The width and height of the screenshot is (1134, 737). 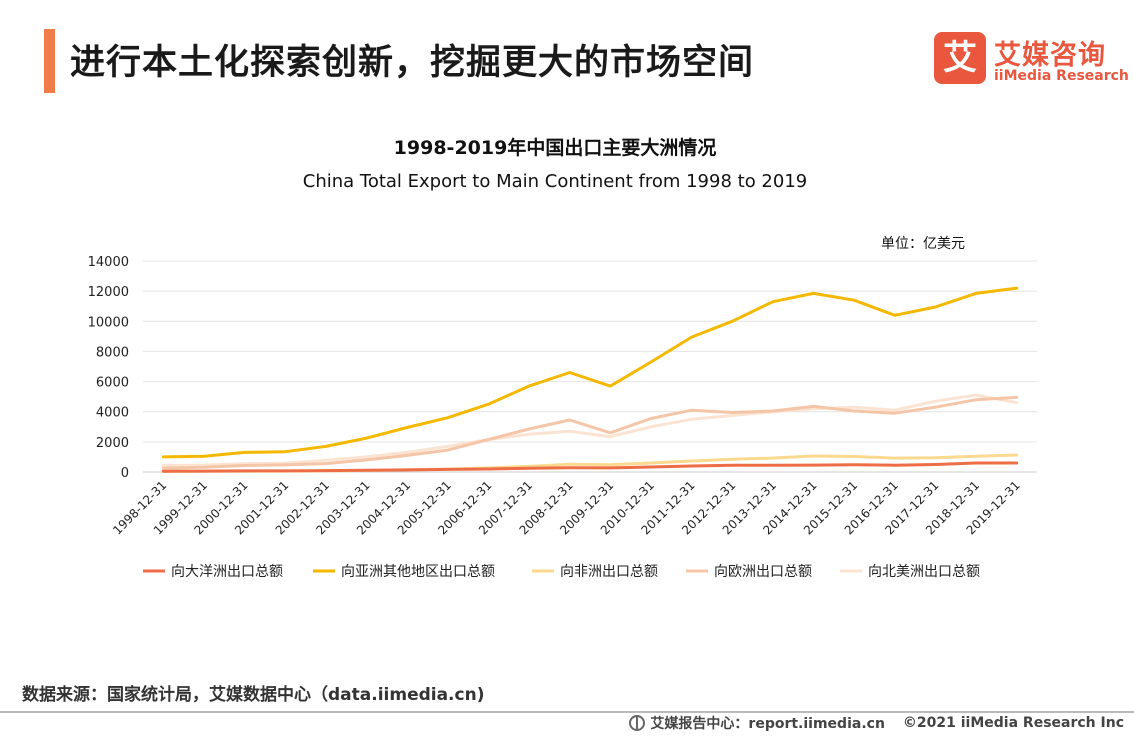 What do you see at coordinates (637, 723) in the screenshot?
I see `globe-icon` at bounding box center [637, 723].